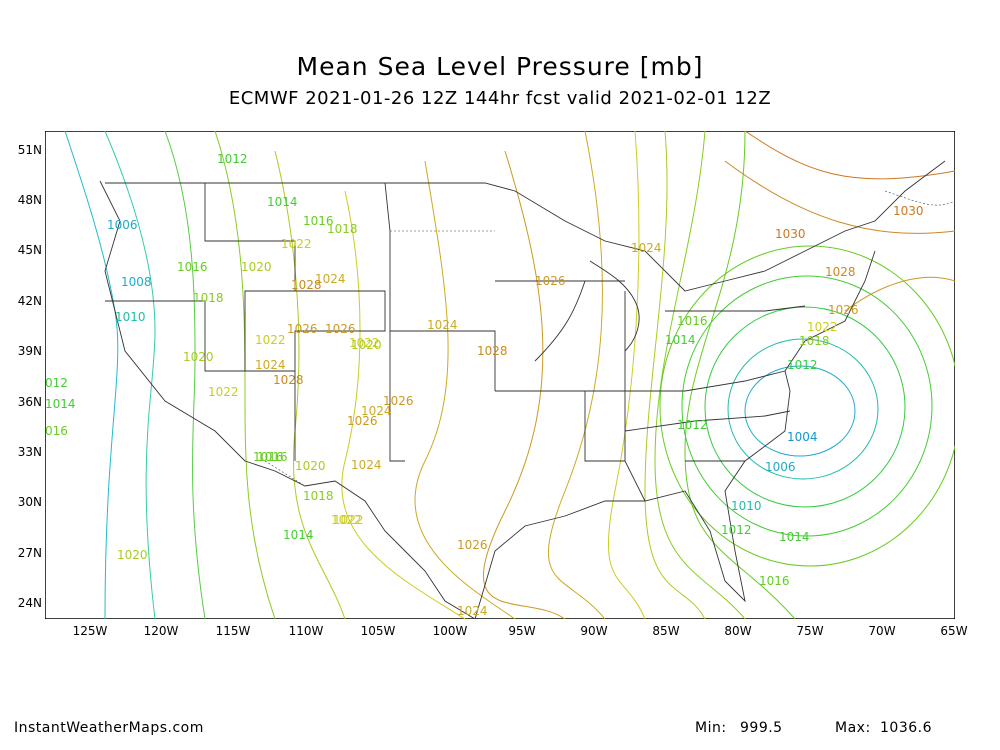 This screenshot has height=750, width=1000. Describe the element at coordinates (450, 631) in the screenshot. I see `lon-label-100w: 100W` at that location.